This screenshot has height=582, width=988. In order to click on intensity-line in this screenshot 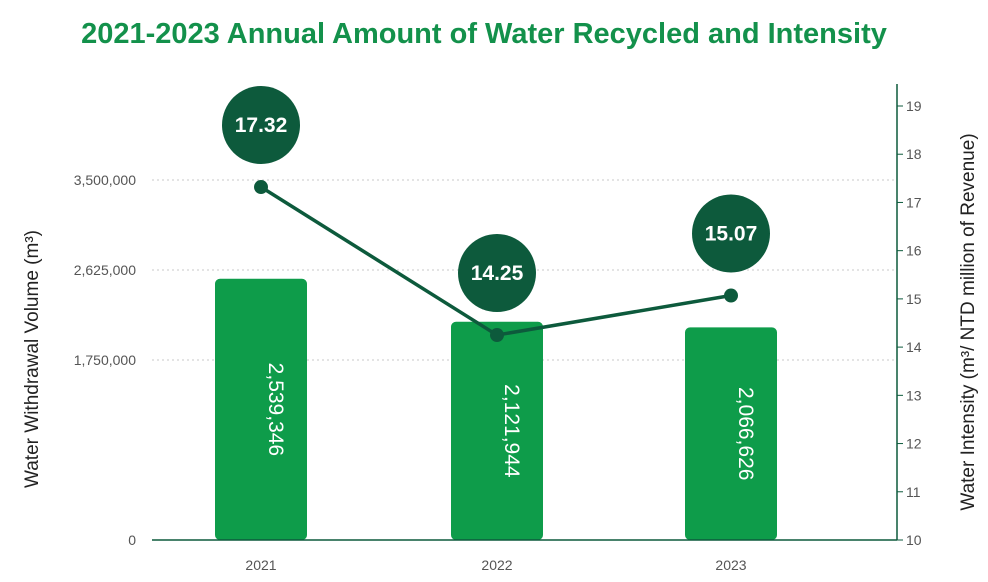, I will do `click(496, 261)`.